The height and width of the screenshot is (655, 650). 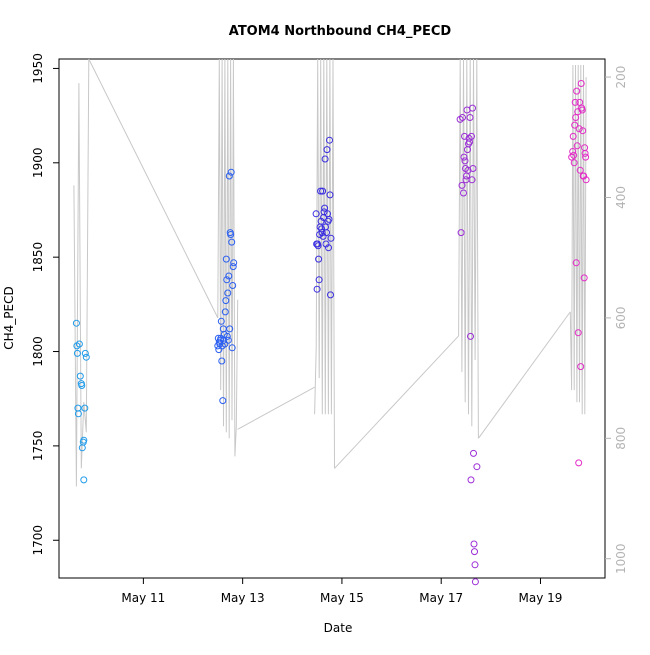 What do you see at coordinates (621, 317) in the screenshot?
I see `y2-tick-label: 600` at bounding box center [621, 317].